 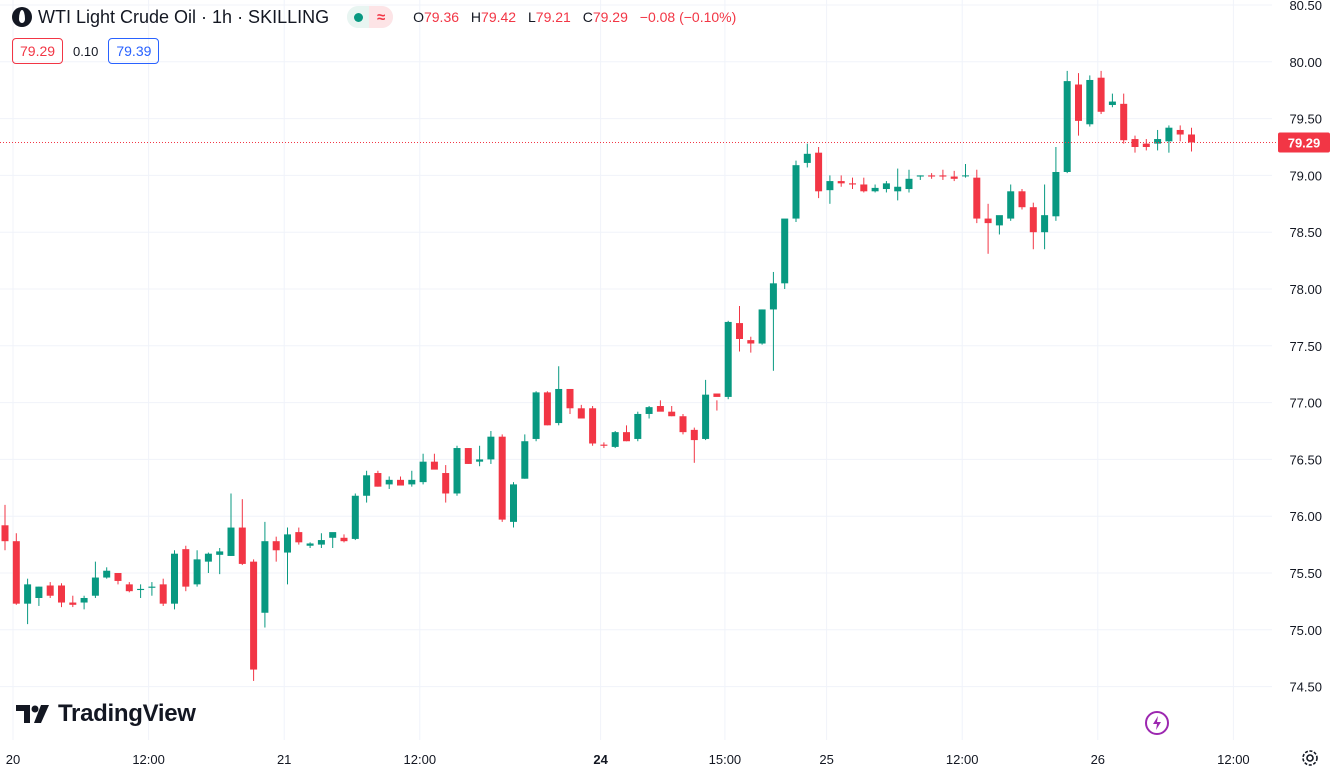 I want to click on y-tick-label: 80.00, so click(x=1305, y=62).